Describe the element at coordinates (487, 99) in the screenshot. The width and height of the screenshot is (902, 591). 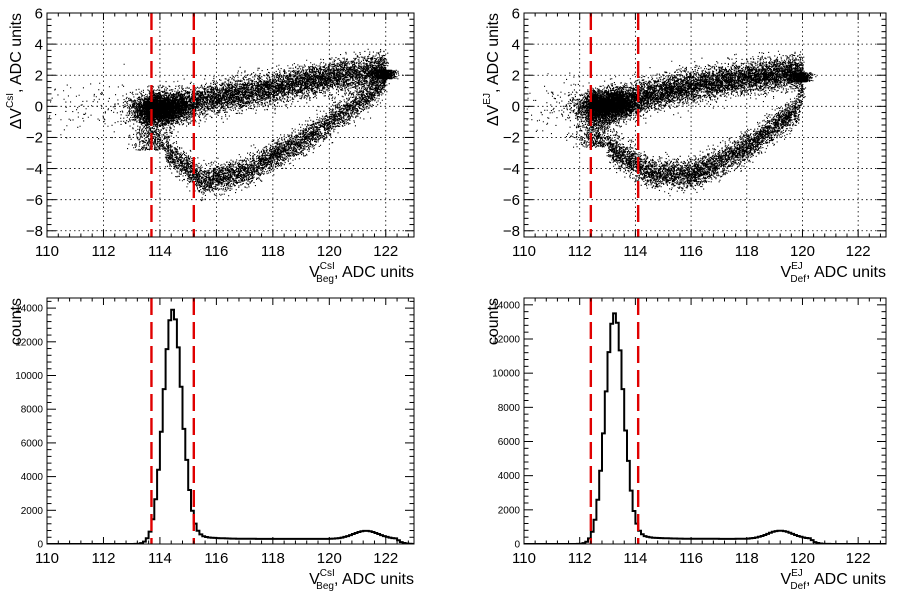
I see `y-axis-title-sup: EJ` at that location.